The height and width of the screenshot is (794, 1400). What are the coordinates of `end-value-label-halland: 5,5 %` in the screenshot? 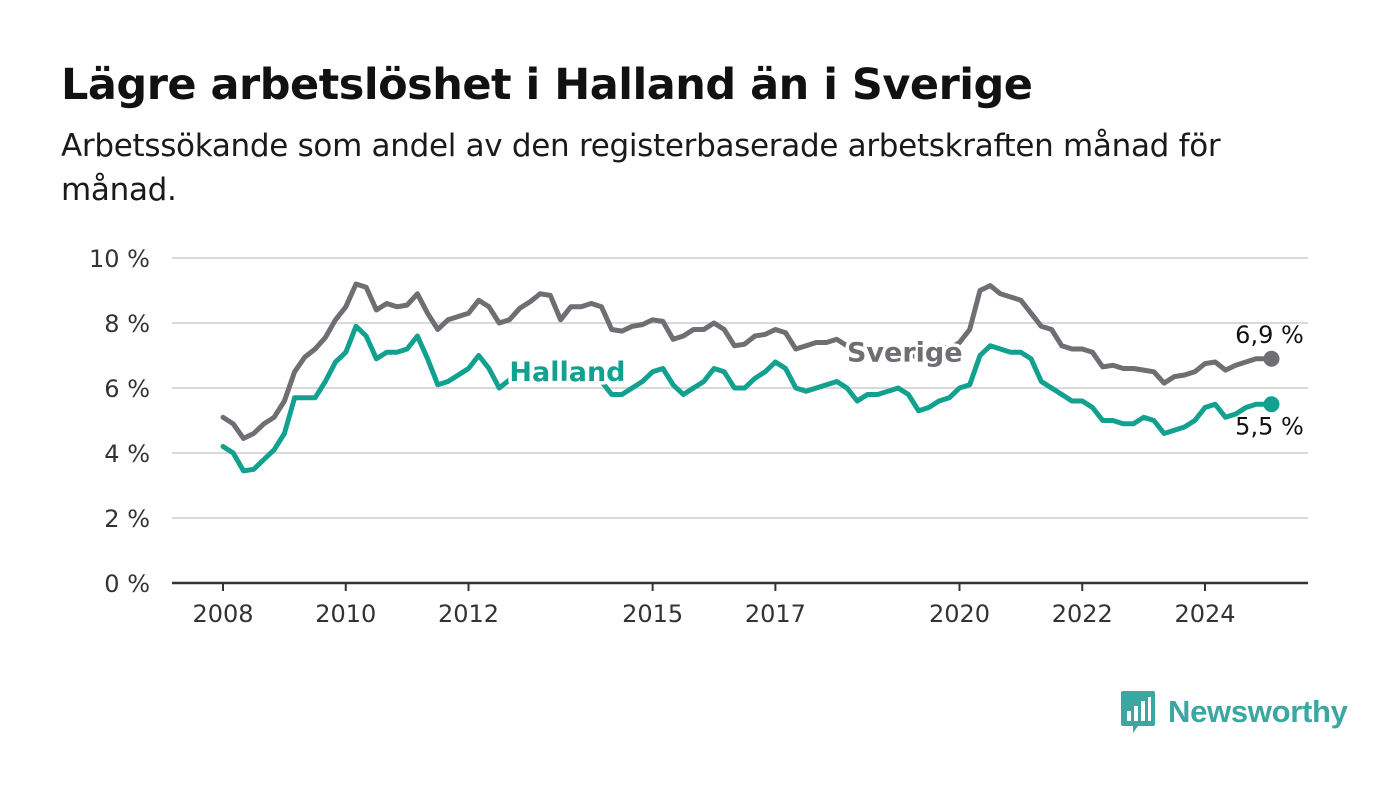 It's located at (1269, 426).